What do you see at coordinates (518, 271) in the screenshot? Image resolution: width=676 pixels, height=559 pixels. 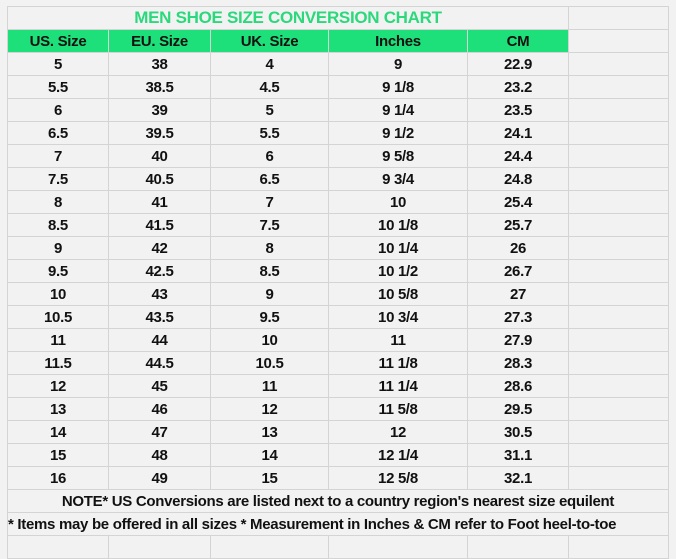 I see `cell-cm: 26.7` at bounding box center [518, 271].